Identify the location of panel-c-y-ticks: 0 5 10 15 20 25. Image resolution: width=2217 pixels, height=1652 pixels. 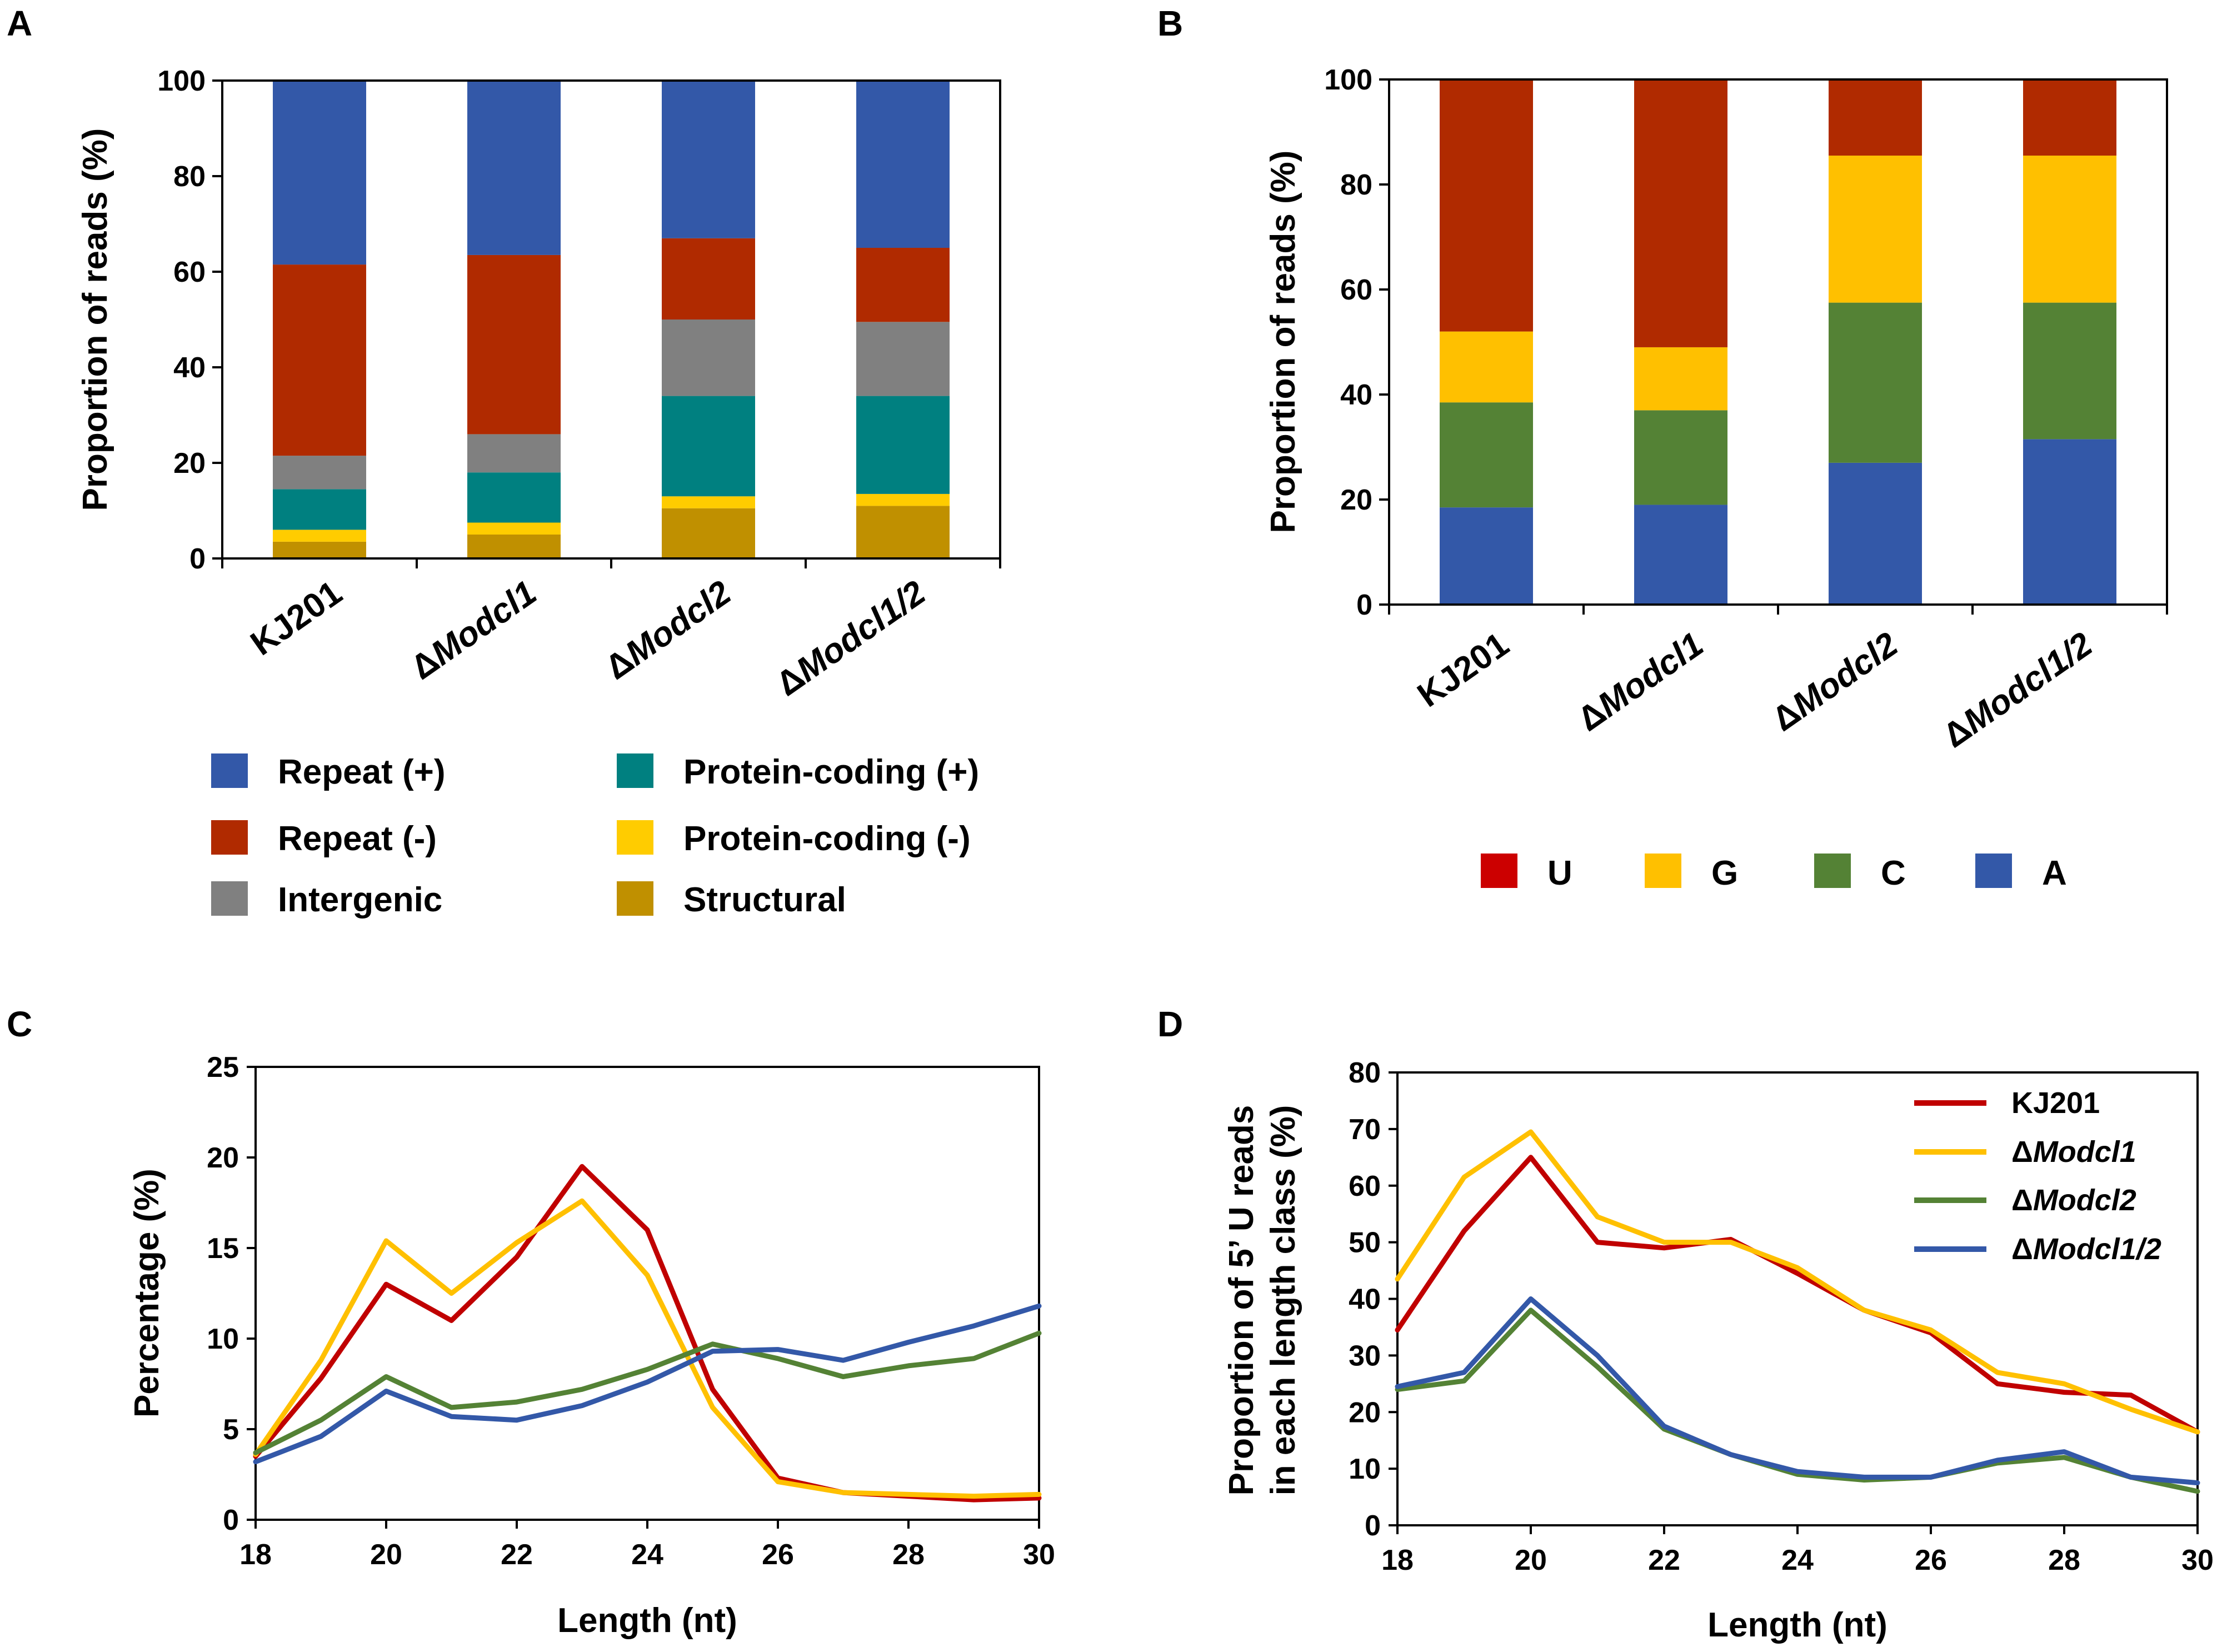
(231, 1293).